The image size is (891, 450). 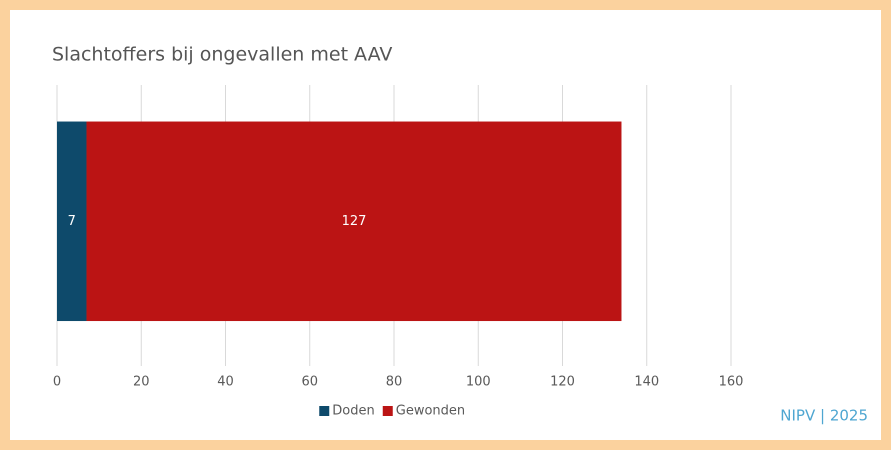 I want to click on bar-segment, so click(x=72, y=221).